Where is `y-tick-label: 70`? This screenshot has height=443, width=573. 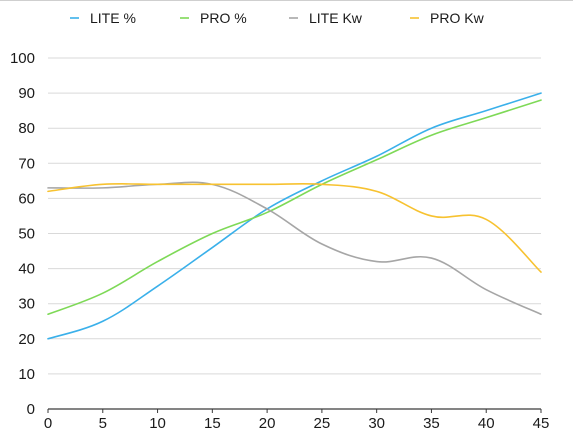 y-tick-label: 70 is located at coordinates (26, 163).